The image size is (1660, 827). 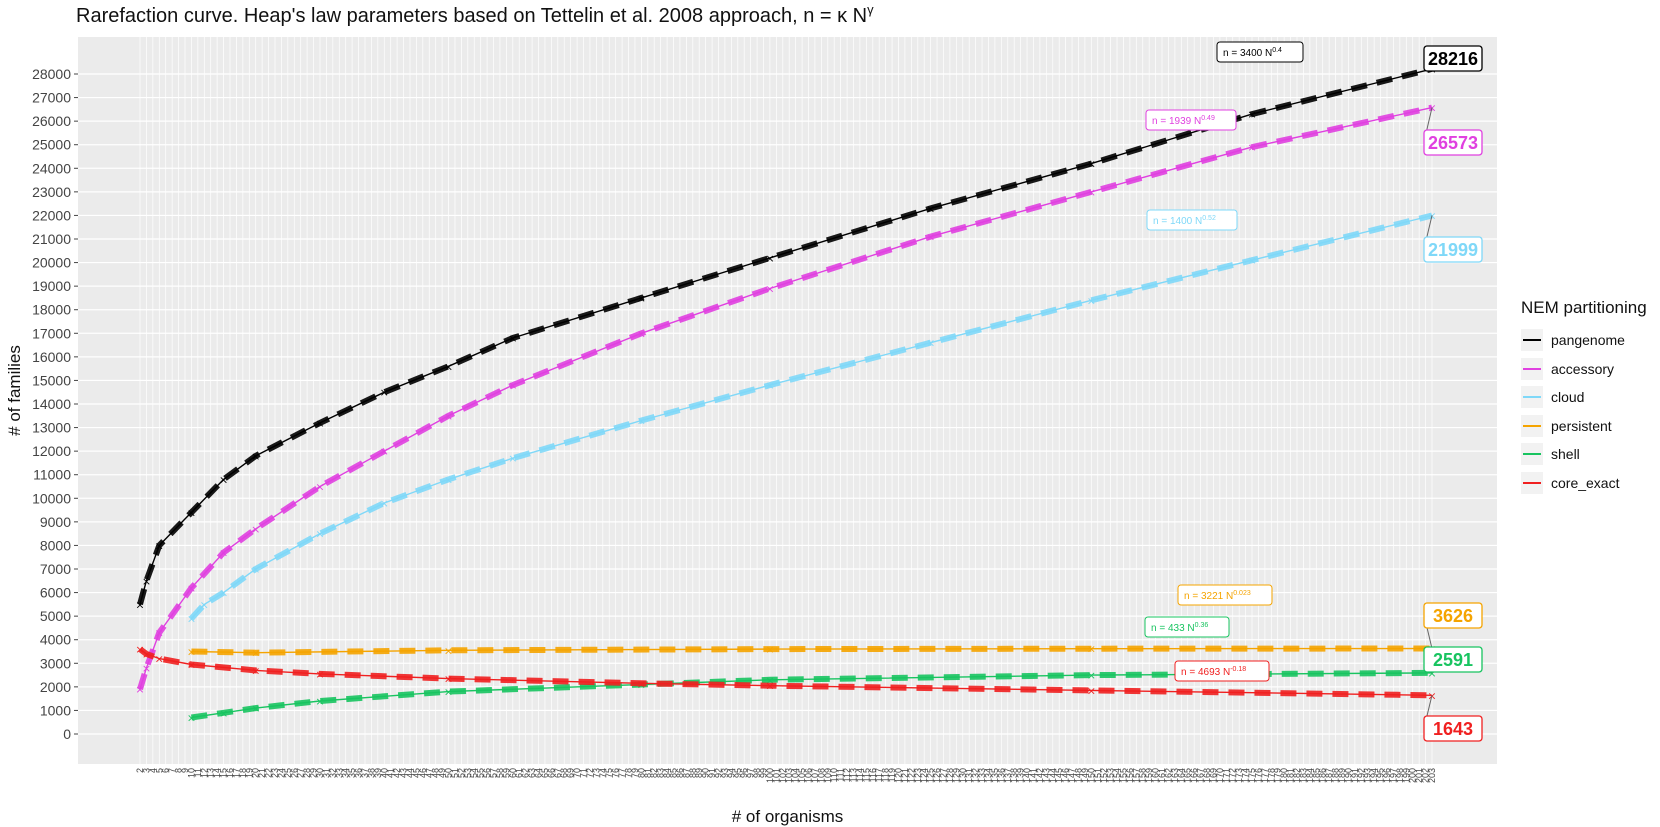 What do you see at coordinates (51, 215) in the screenshot?
I see `y-tick-label: 22000` at bounding box center [51, 215].